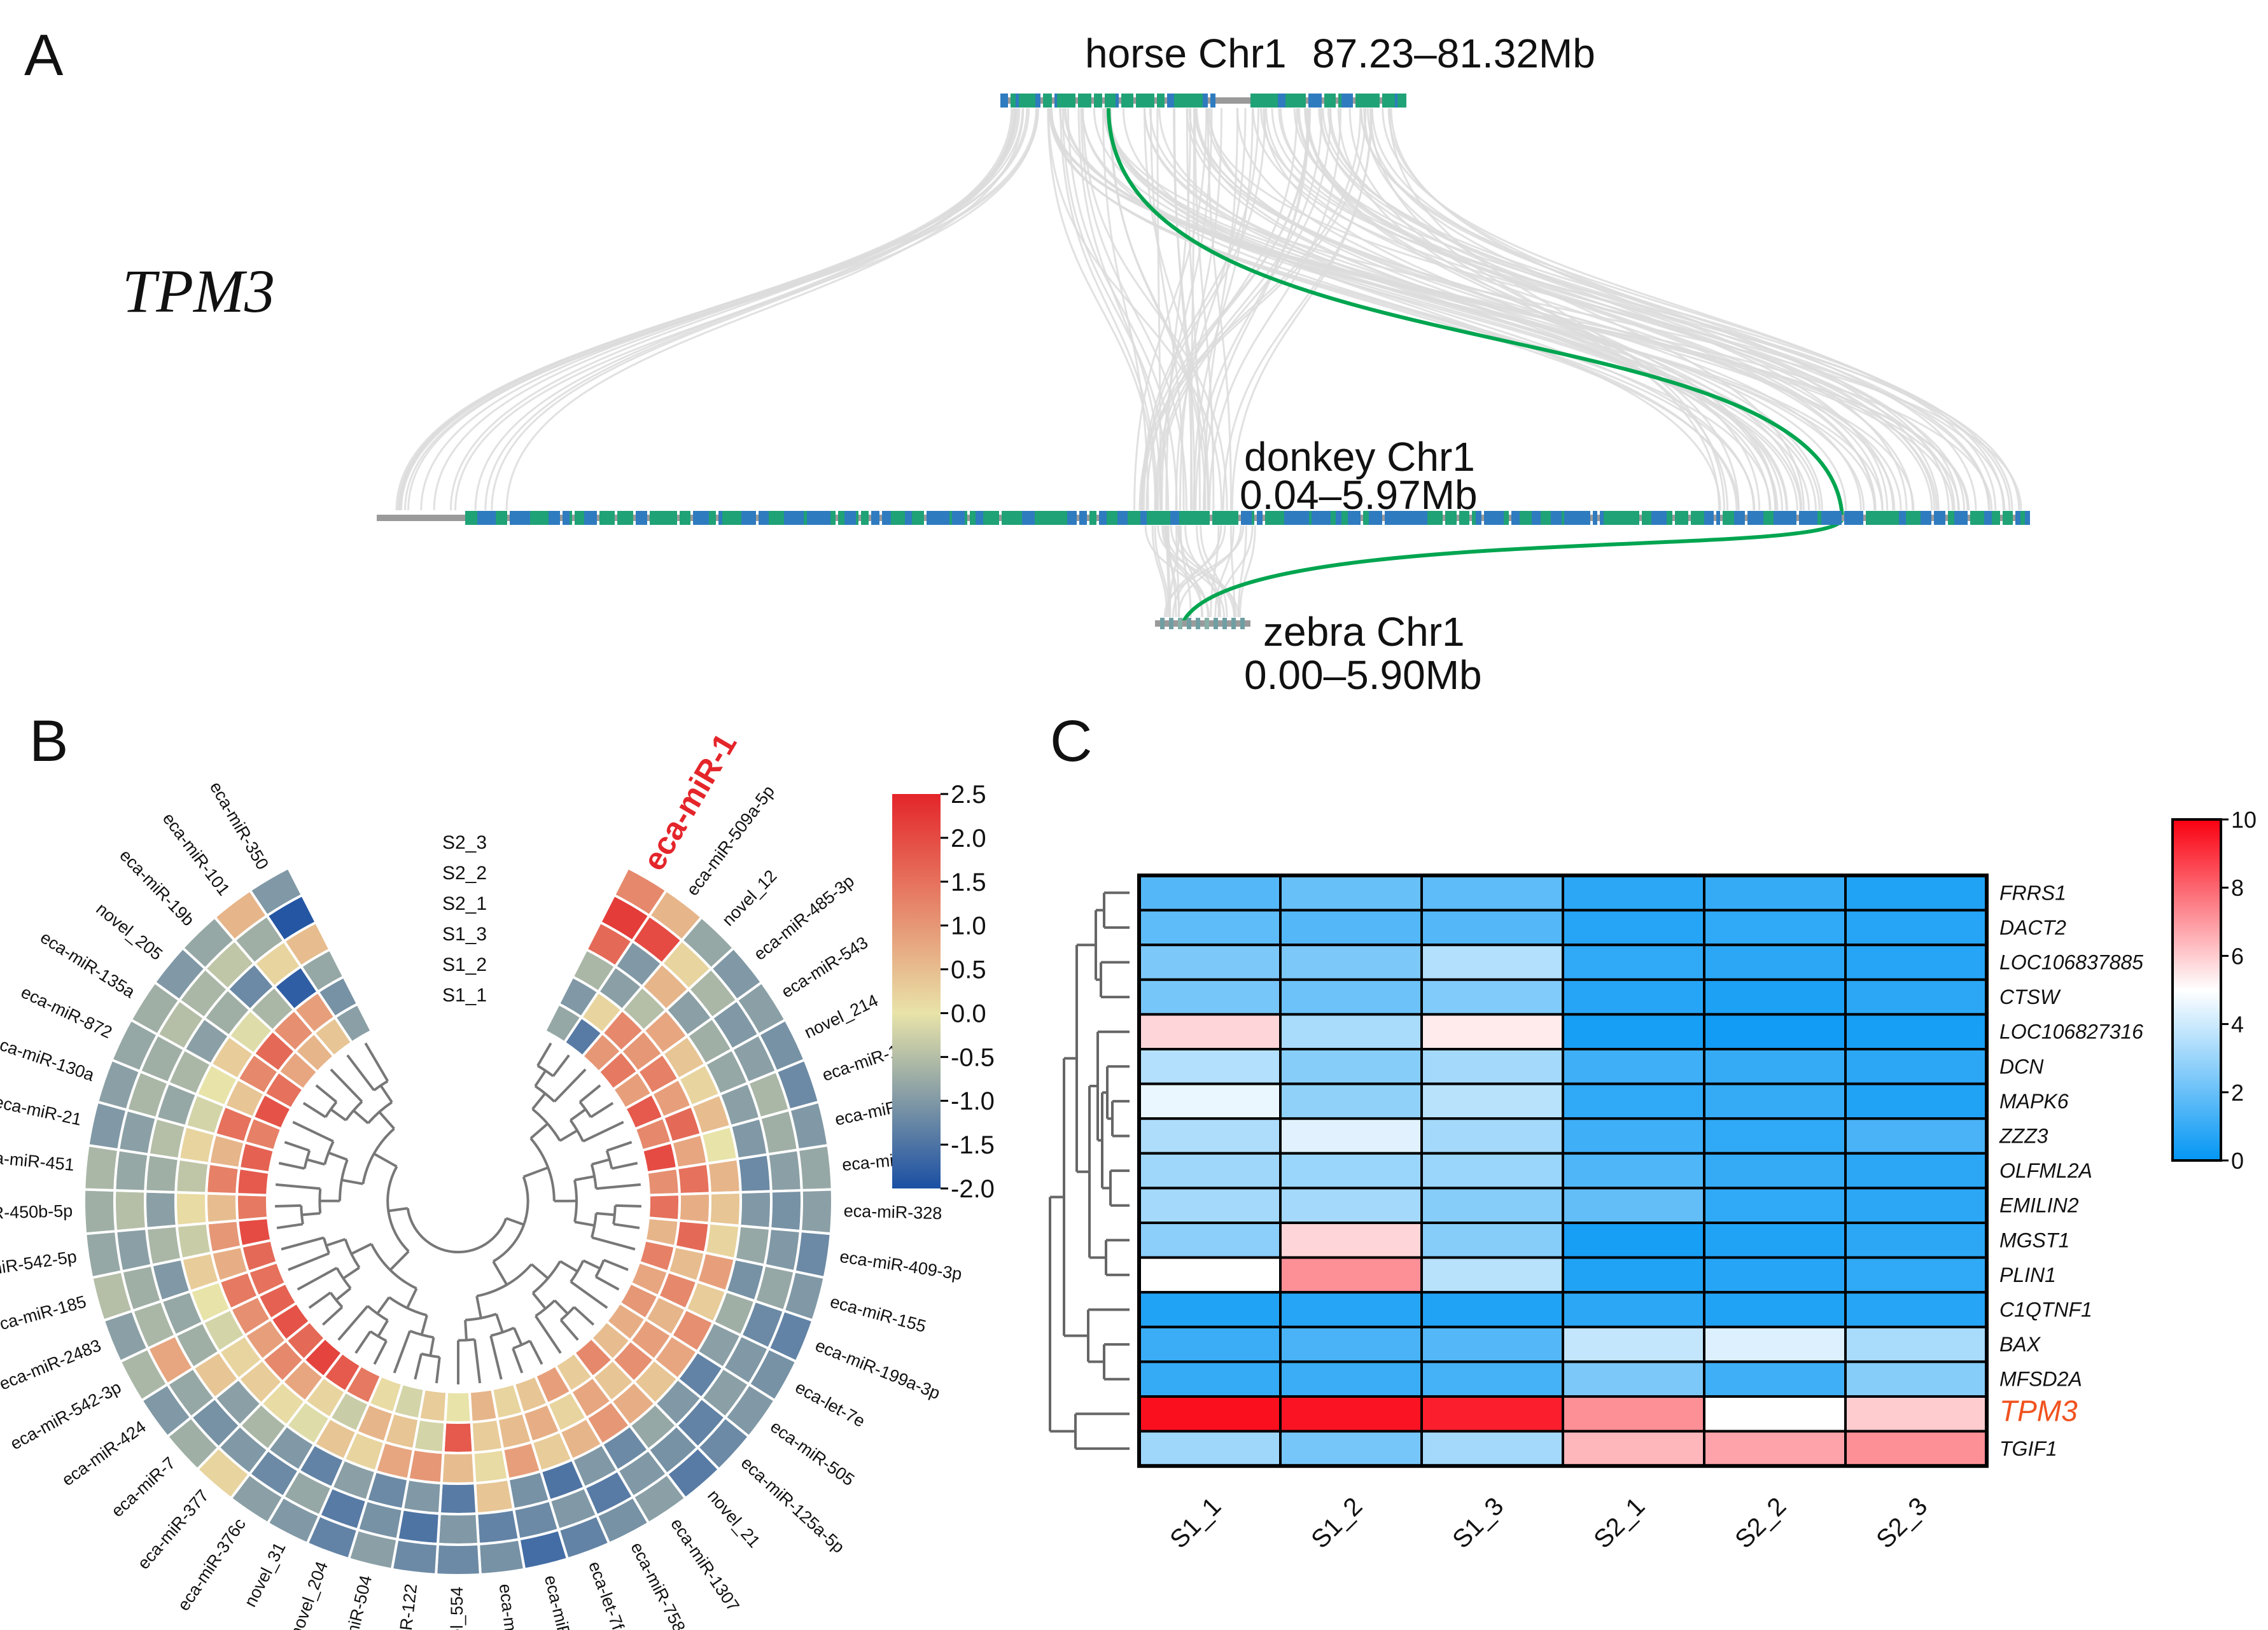  What do you see at coordinates (2040, 1379) in the screenshot?
I see `gene-label: MFSD2A` at bounding box center [2040, 1379].